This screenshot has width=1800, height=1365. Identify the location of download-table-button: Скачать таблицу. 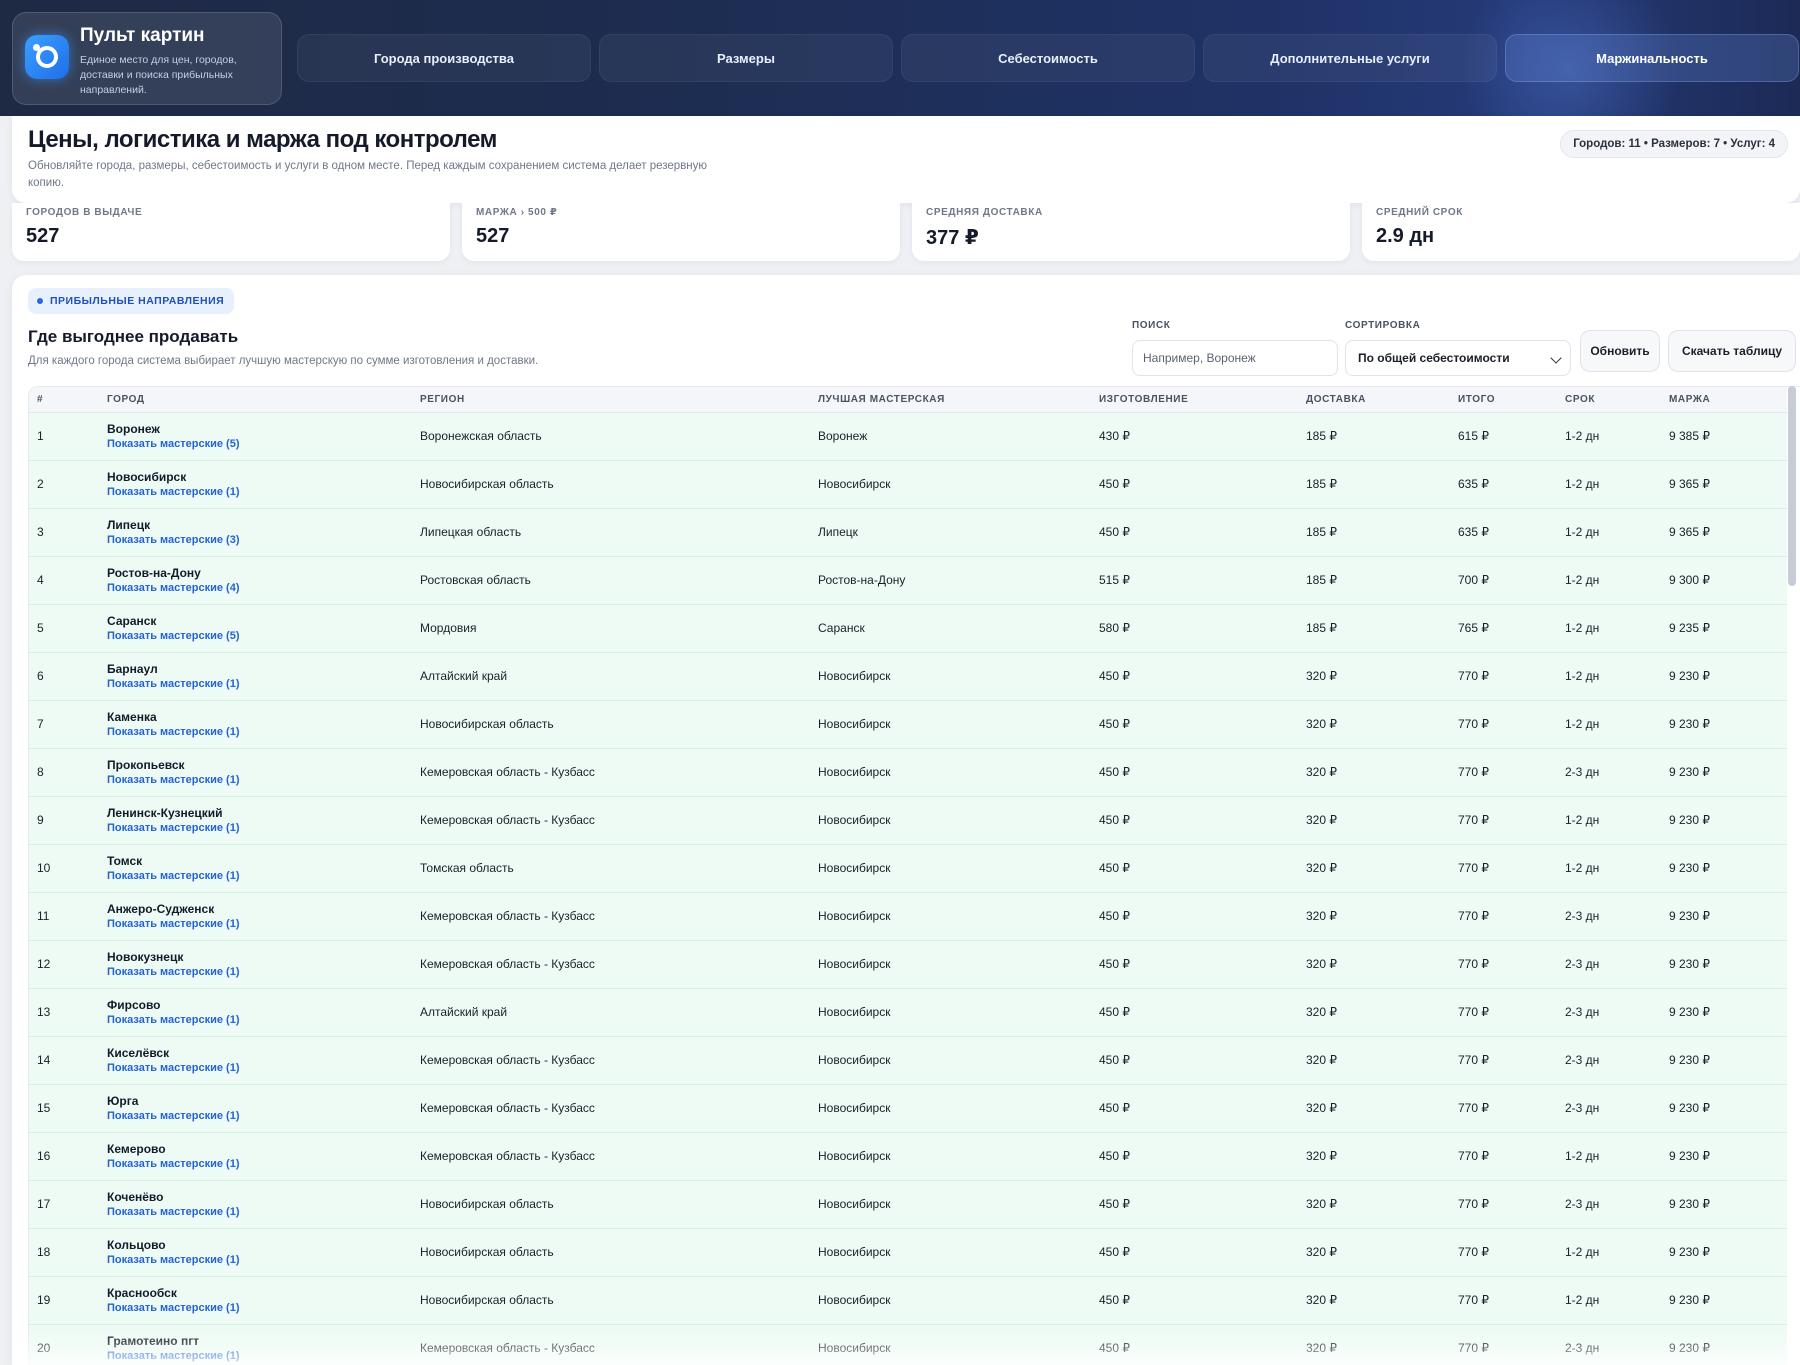
(1732, 351).